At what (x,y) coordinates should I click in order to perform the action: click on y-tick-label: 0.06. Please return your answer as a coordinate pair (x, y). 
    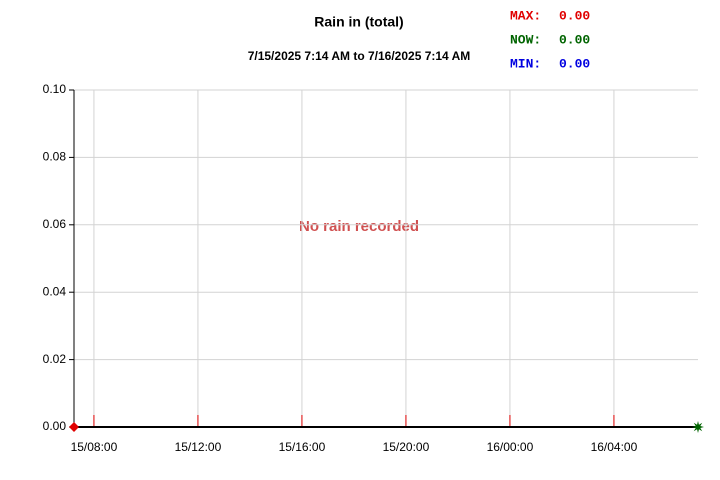
    Looking at the image, I should click on (55, 224).